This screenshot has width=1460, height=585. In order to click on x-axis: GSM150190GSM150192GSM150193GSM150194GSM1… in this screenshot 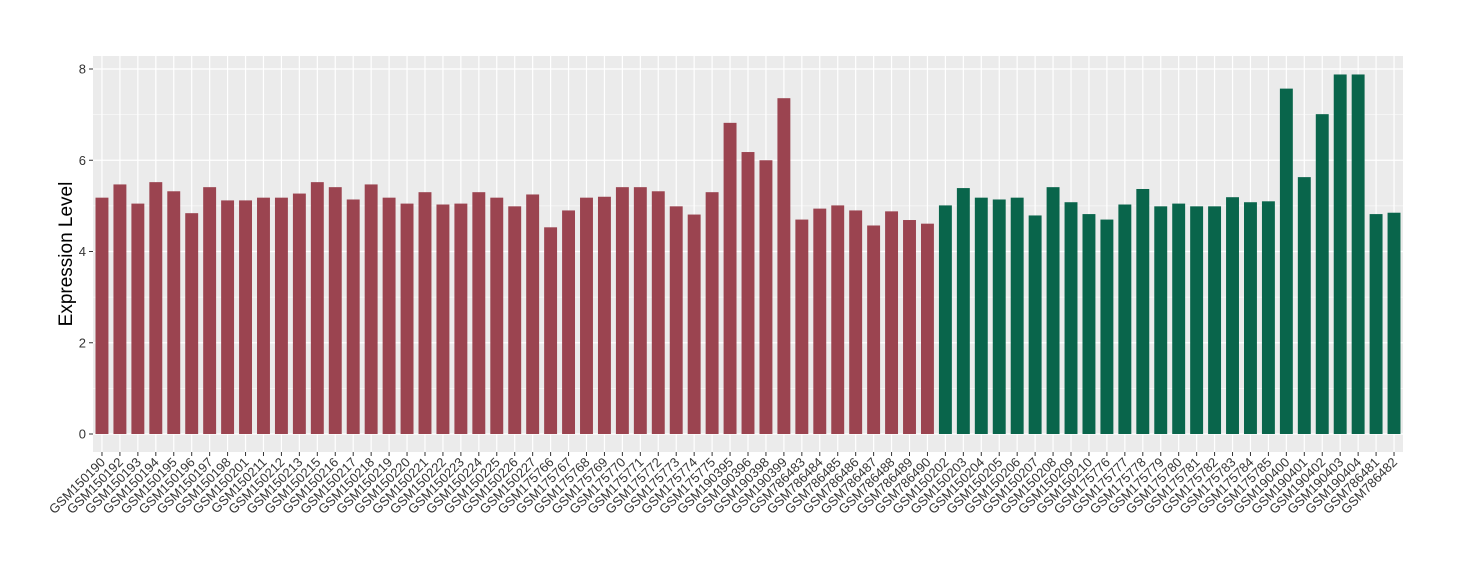, I will do `click(723, 484)`.